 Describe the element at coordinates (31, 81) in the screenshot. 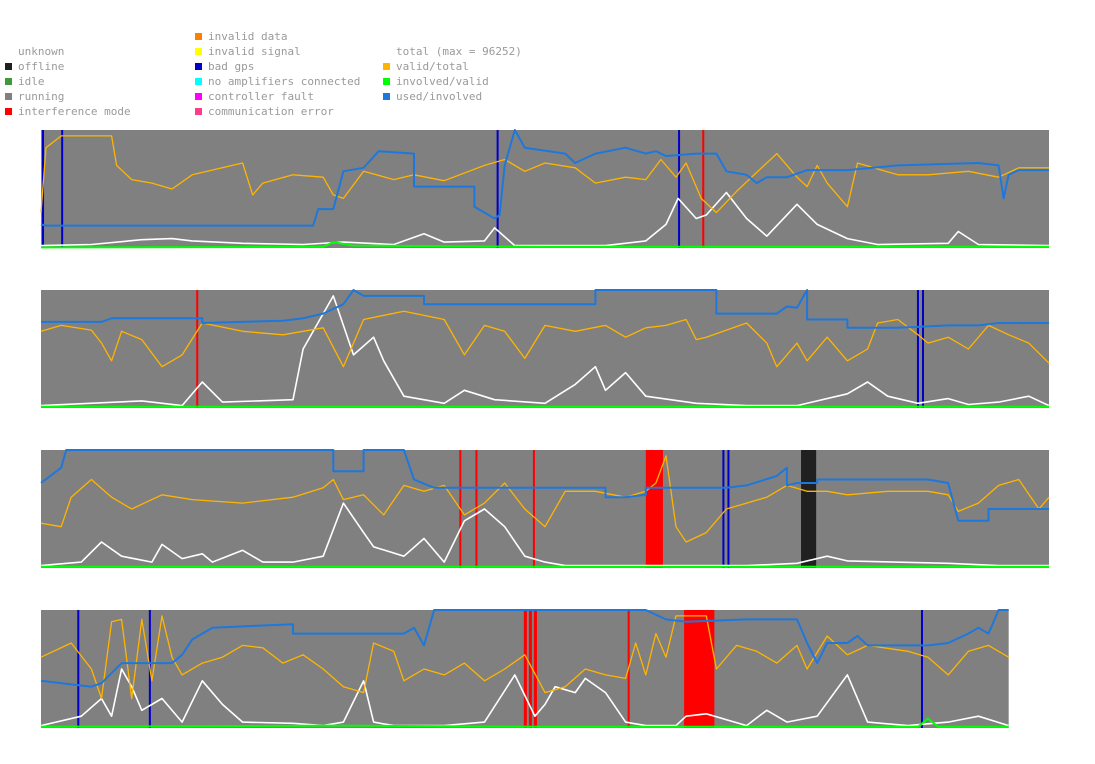

I see `legend-label: idle` at that location.